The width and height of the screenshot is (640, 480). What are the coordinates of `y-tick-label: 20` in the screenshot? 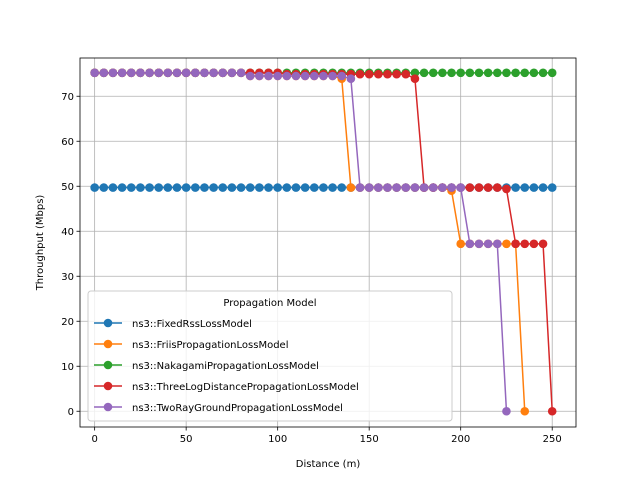 It's located at (67, 322).